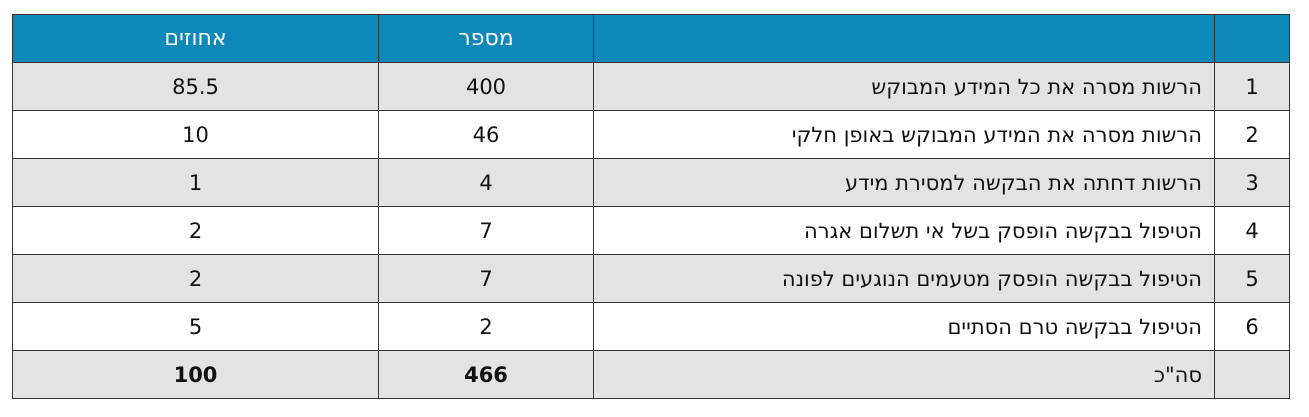 The height and width of the screenshot is (417, 1309). What do you see at coordinates (1252, 278) in the screenshot?
I see `row-index: 5` at bounding box center [1252, 278].